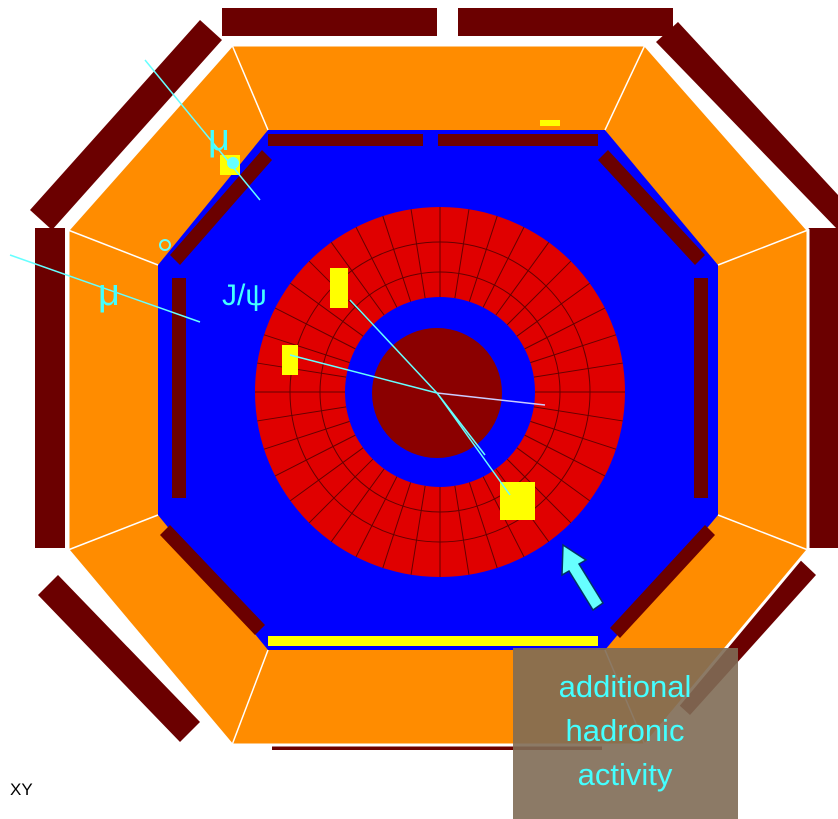 This screenshot has height=819, width=838. What do you see at coordinates (625, 774) in the screenshot?
I see `callout-text: activity` at bounding box center [625, 774].